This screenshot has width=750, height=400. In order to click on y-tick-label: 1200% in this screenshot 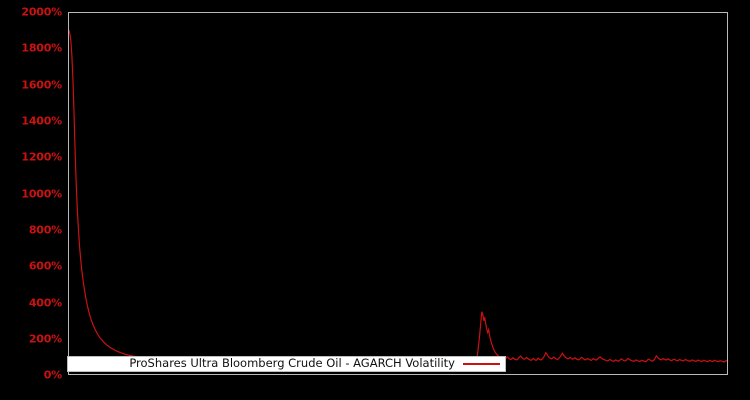, I will do `click(41, 157)`.